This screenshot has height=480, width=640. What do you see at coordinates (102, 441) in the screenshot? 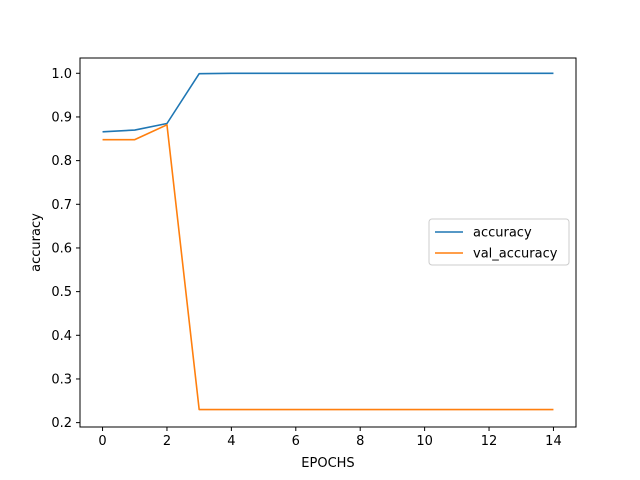
I see `x-tick-label: 0` at bounding box center [102, 441].